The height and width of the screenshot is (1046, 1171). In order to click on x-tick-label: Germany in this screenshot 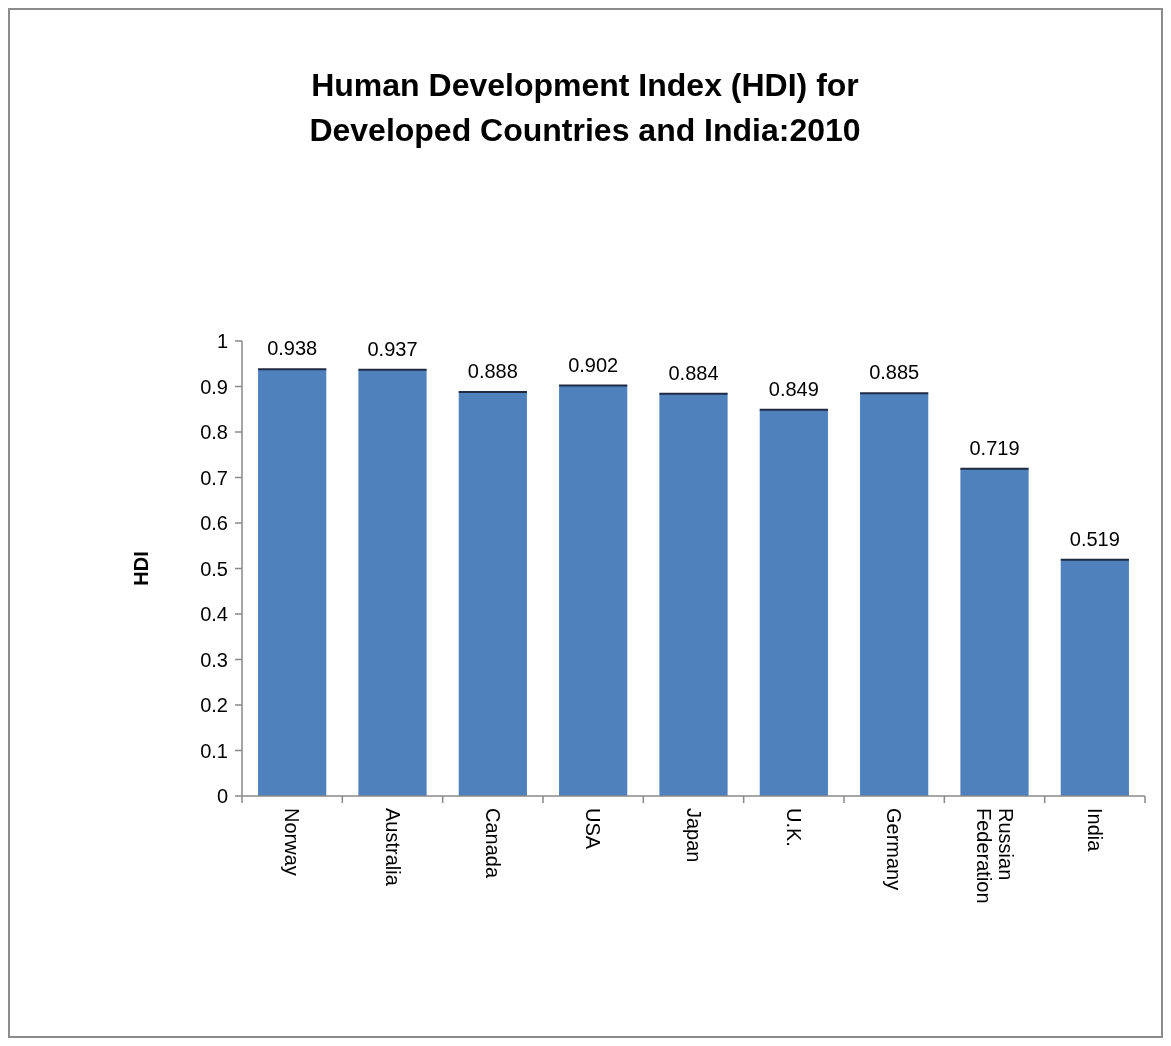, I will do `click(894, 849)`.